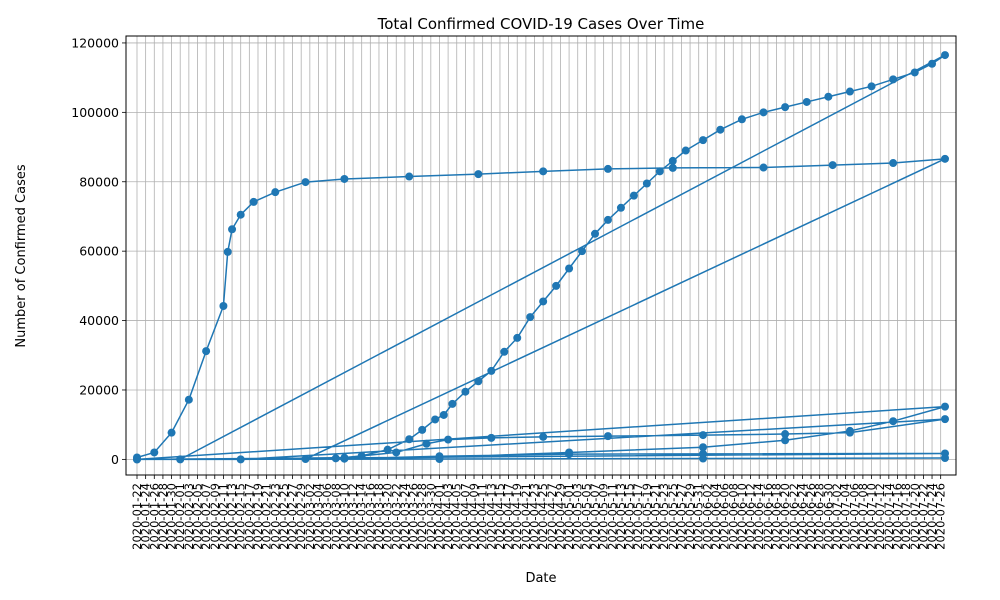 This screenshot has width=1000, height=600. What do you see at coordinates (552, 516) in the screenshot?
I see `x-tick-label: 2020-04-27` at bounding box center [552, 516].